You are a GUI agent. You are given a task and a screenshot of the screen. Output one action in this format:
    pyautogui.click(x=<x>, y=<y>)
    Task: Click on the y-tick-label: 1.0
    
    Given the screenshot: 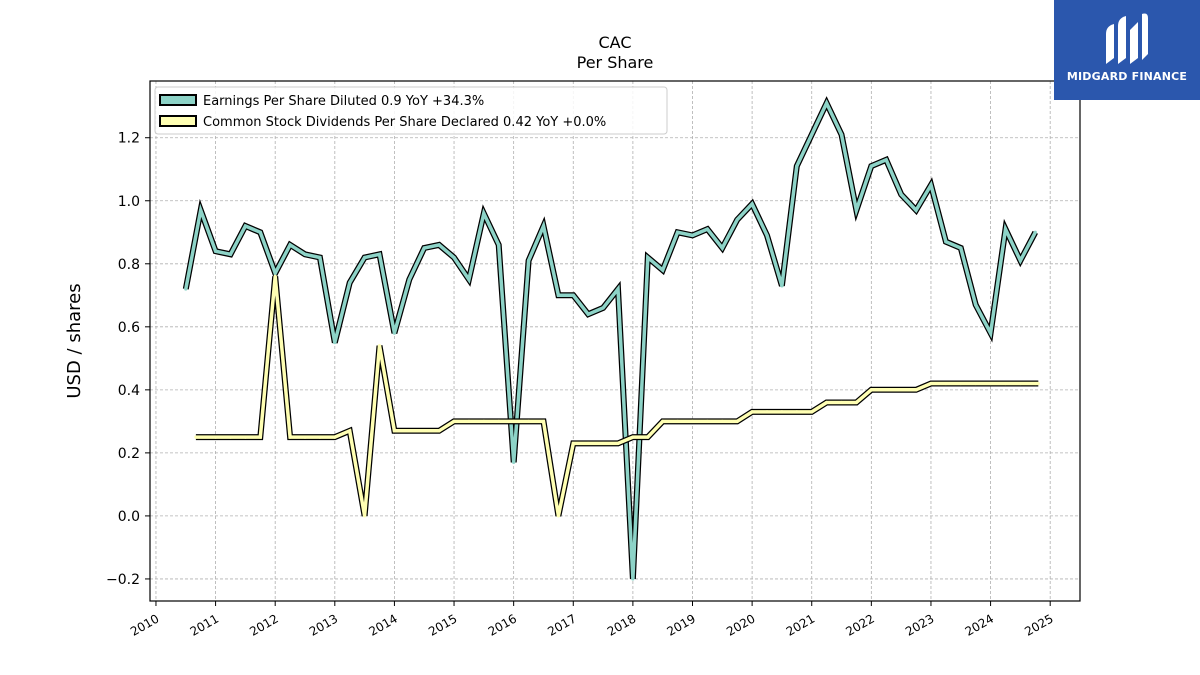 What is the action you would take?
    pyautogui.click(x=129, y=202)
    